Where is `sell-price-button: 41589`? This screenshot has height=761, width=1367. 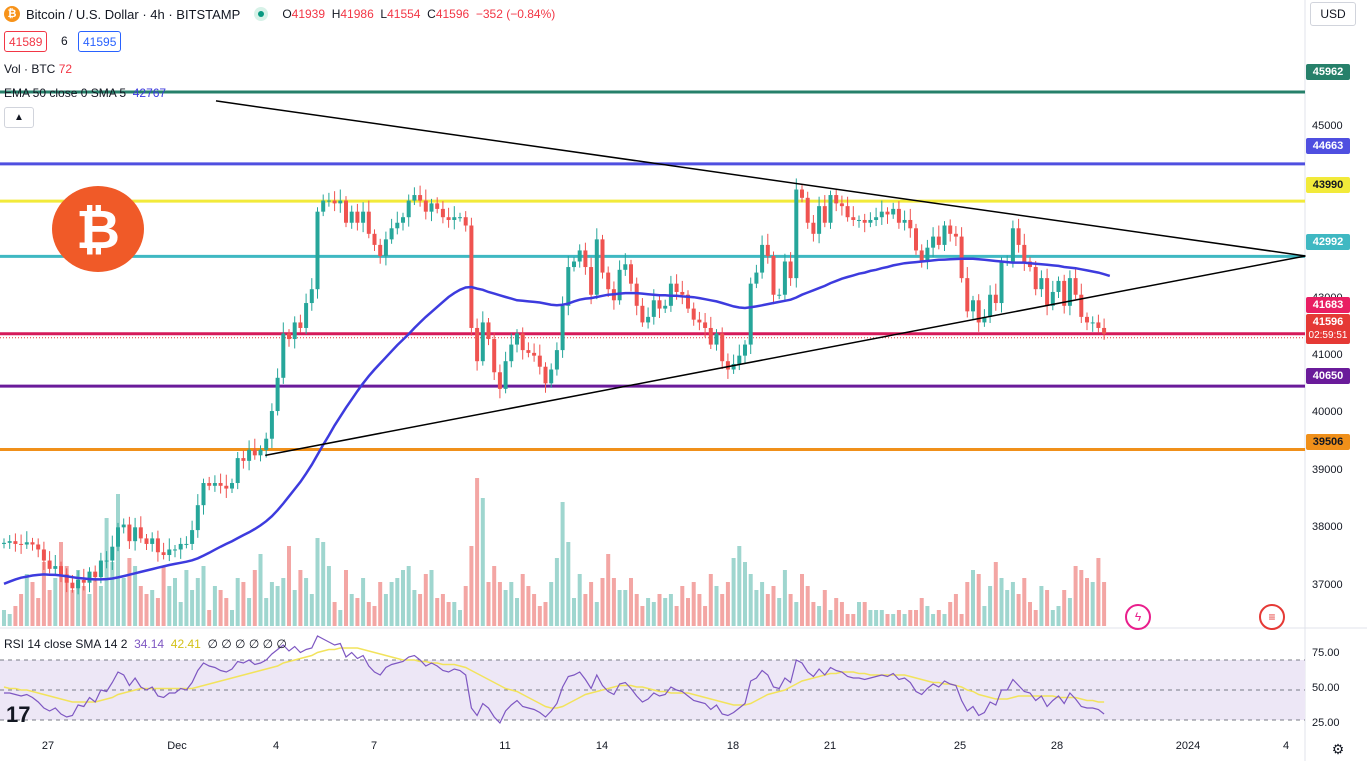
sell-price-button: 41589 is located at coordinates (26, 41).